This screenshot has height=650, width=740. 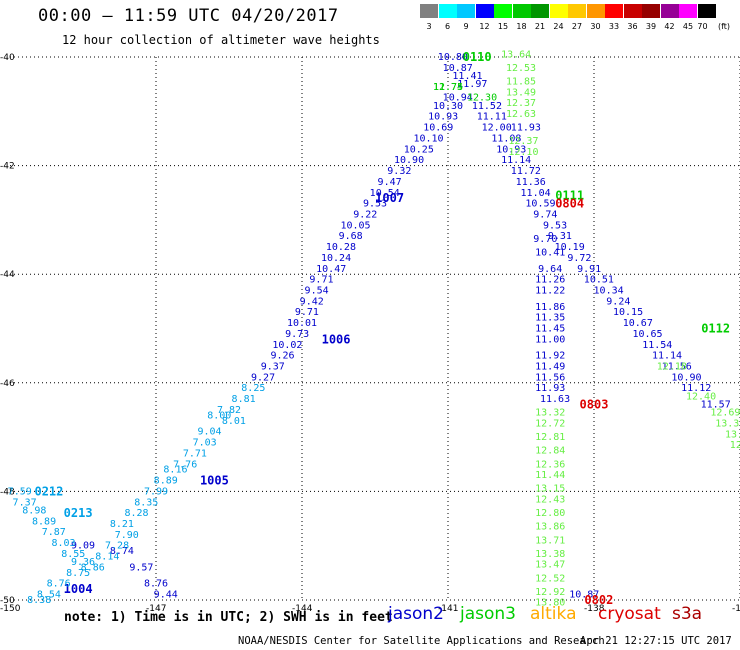 I want to click on wave-height-value: 12.72, so click(x=550, y=424).